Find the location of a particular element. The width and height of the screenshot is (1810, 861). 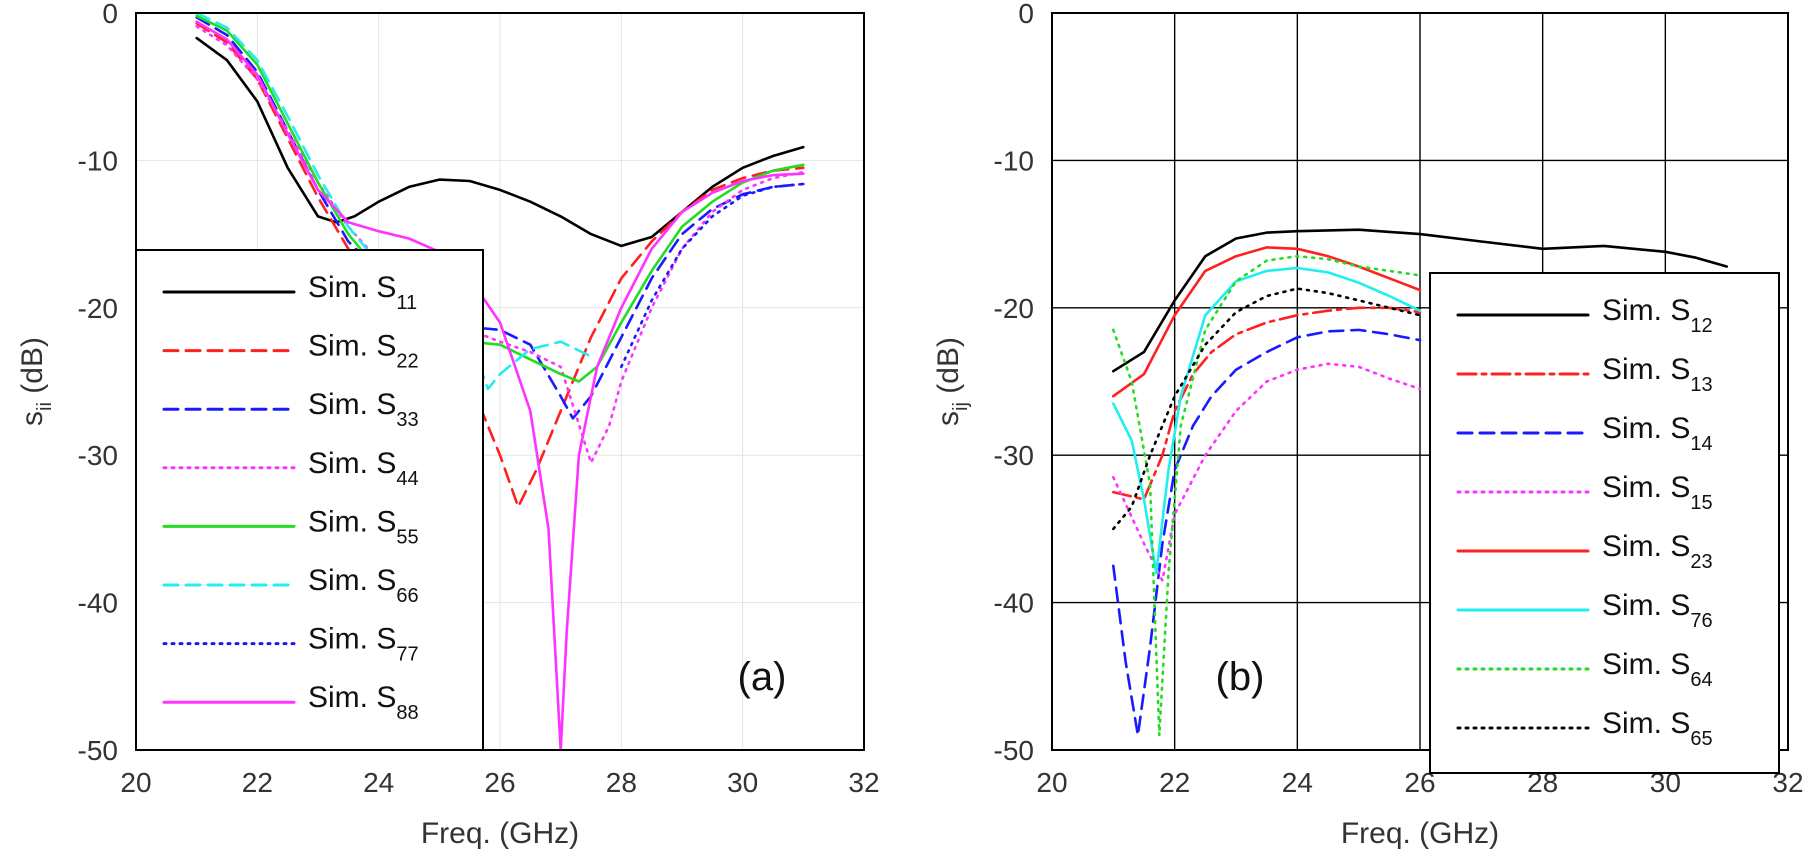

legend-label-15: Sim. S15 is located at coordinates (1657, 492).